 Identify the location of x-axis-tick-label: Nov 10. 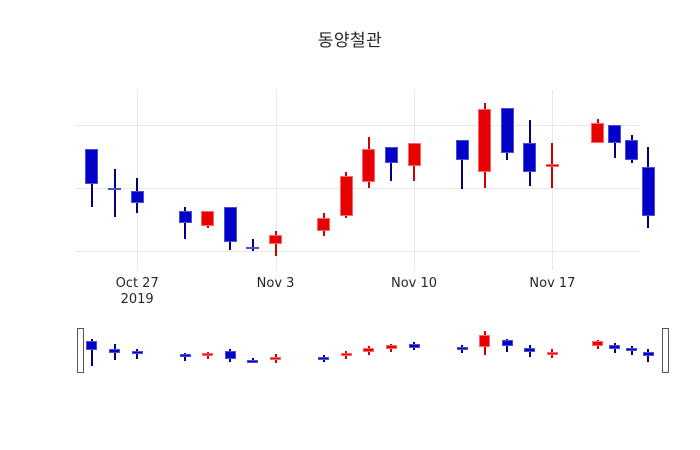
(414, 283).